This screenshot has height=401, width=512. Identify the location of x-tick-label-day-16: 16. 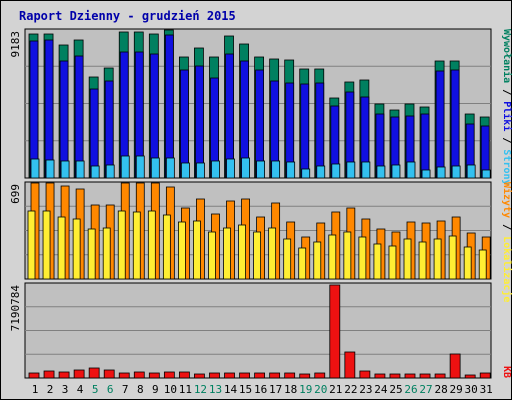
(260, 389).